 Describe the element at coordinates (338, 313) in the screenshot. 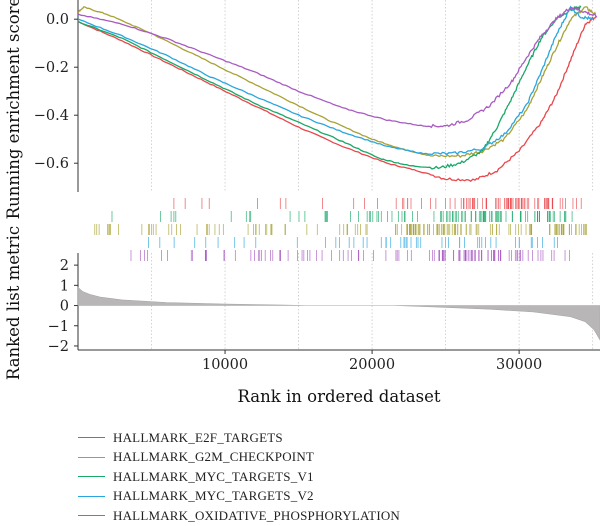

I see `ranked-metric-area` at that location.